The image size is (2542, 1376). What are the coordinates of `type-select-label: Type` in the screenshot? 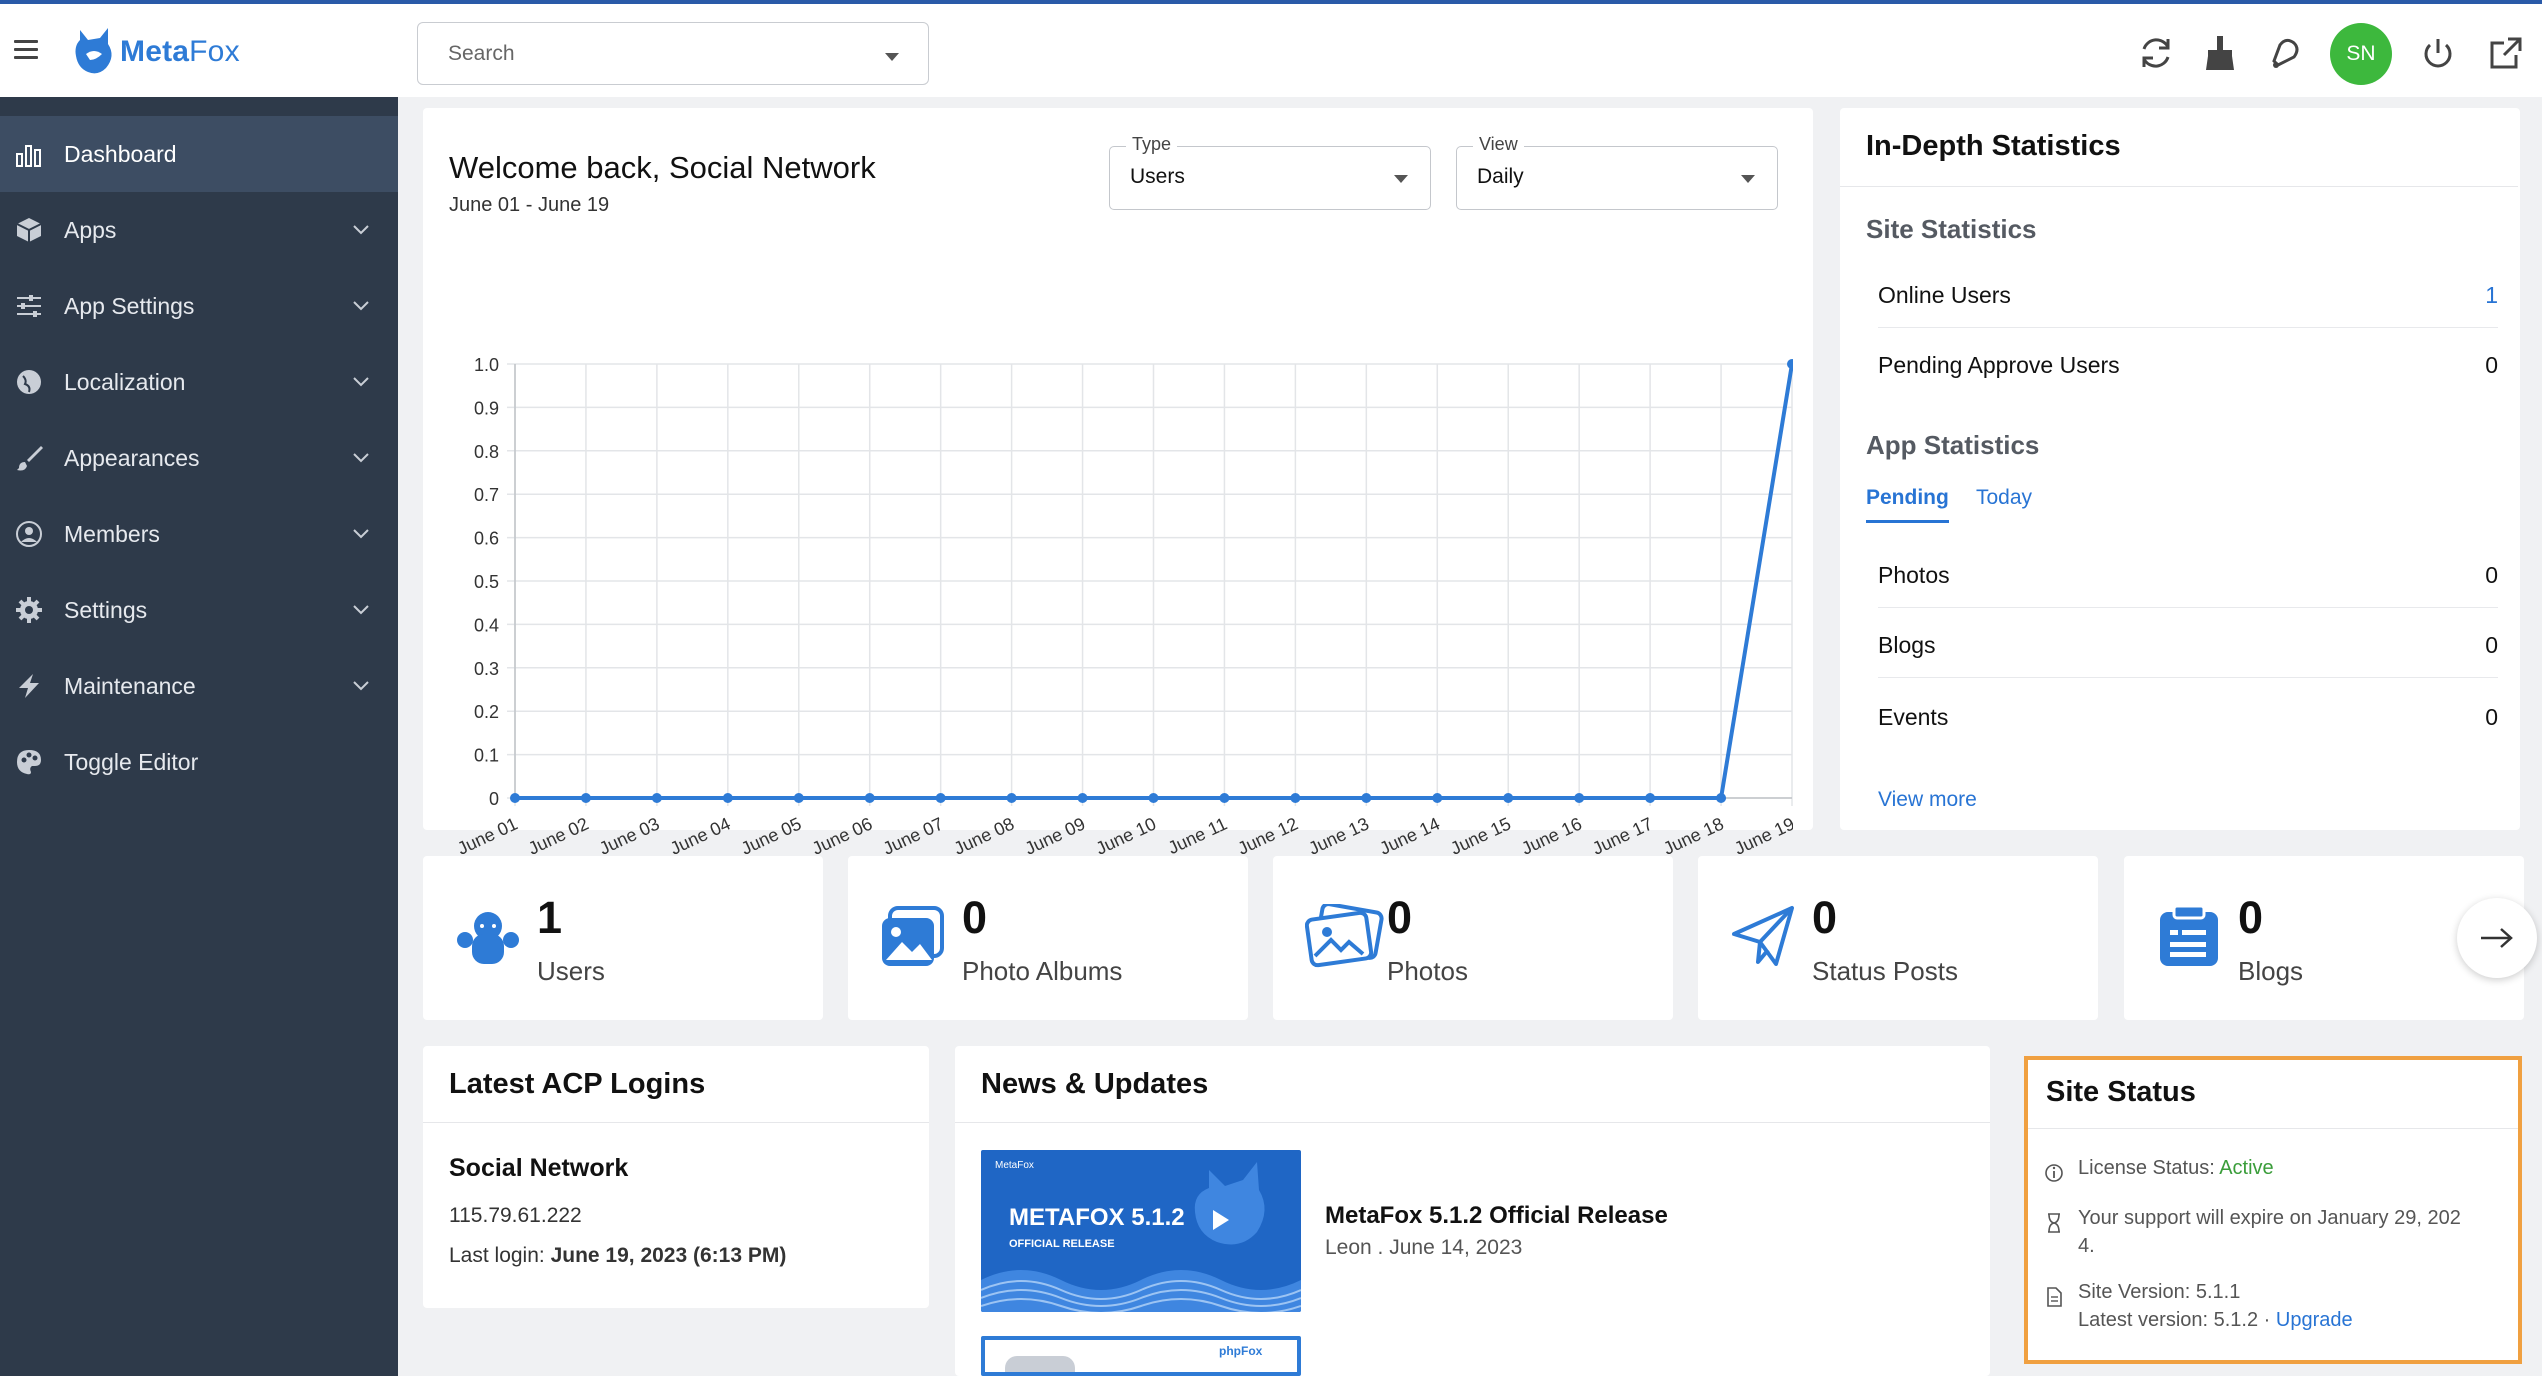 It's located at (1152, 144).